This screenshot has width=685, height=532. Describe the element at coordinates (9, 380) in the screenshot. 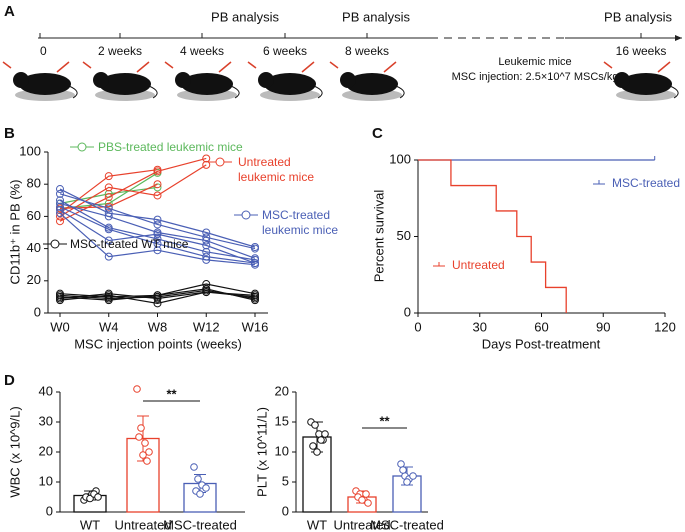

I see `panel-label: D` at that location.